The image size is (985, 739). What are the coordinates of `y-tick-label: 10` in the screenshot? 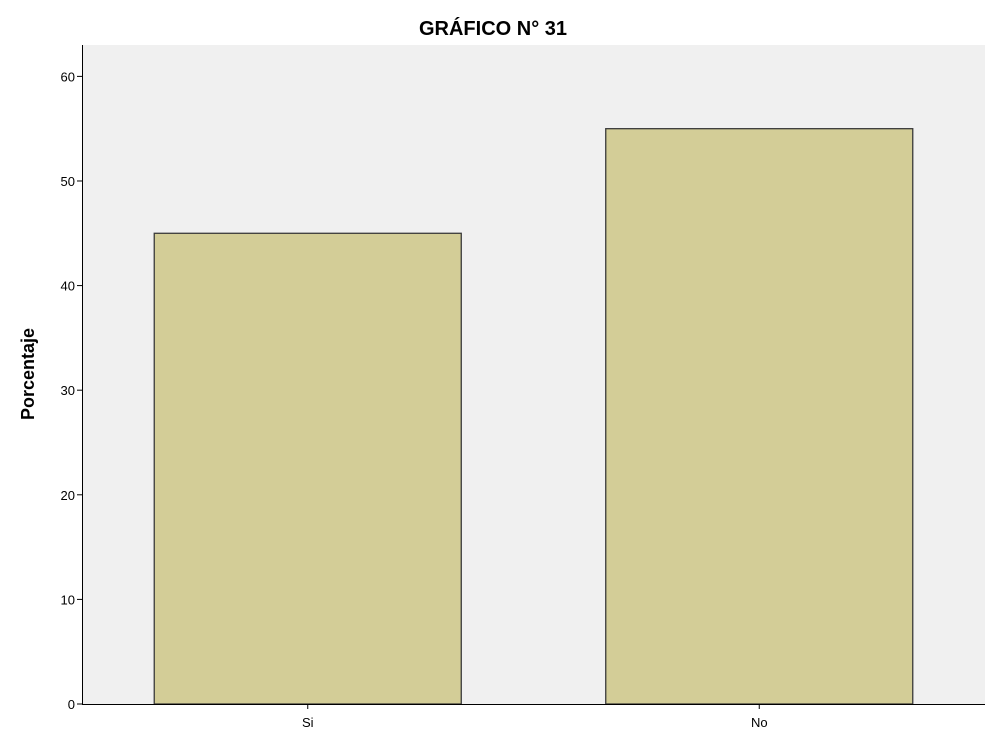 It's located at (68, 599).